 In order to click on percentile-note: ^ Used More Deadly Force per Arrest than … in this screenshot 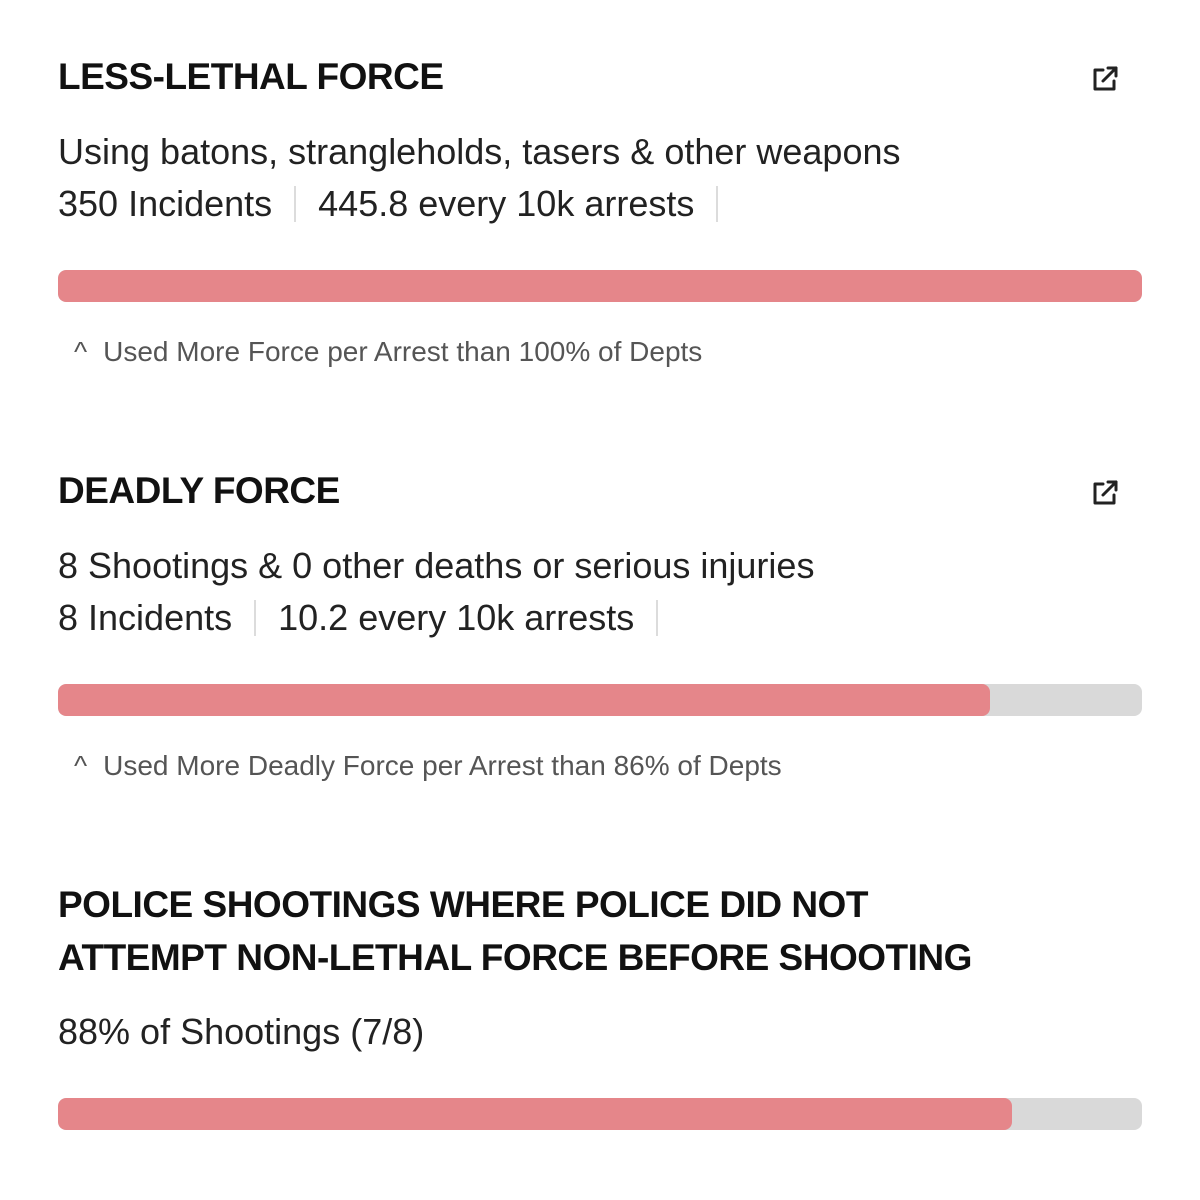, I will do `click(428, 766)`.